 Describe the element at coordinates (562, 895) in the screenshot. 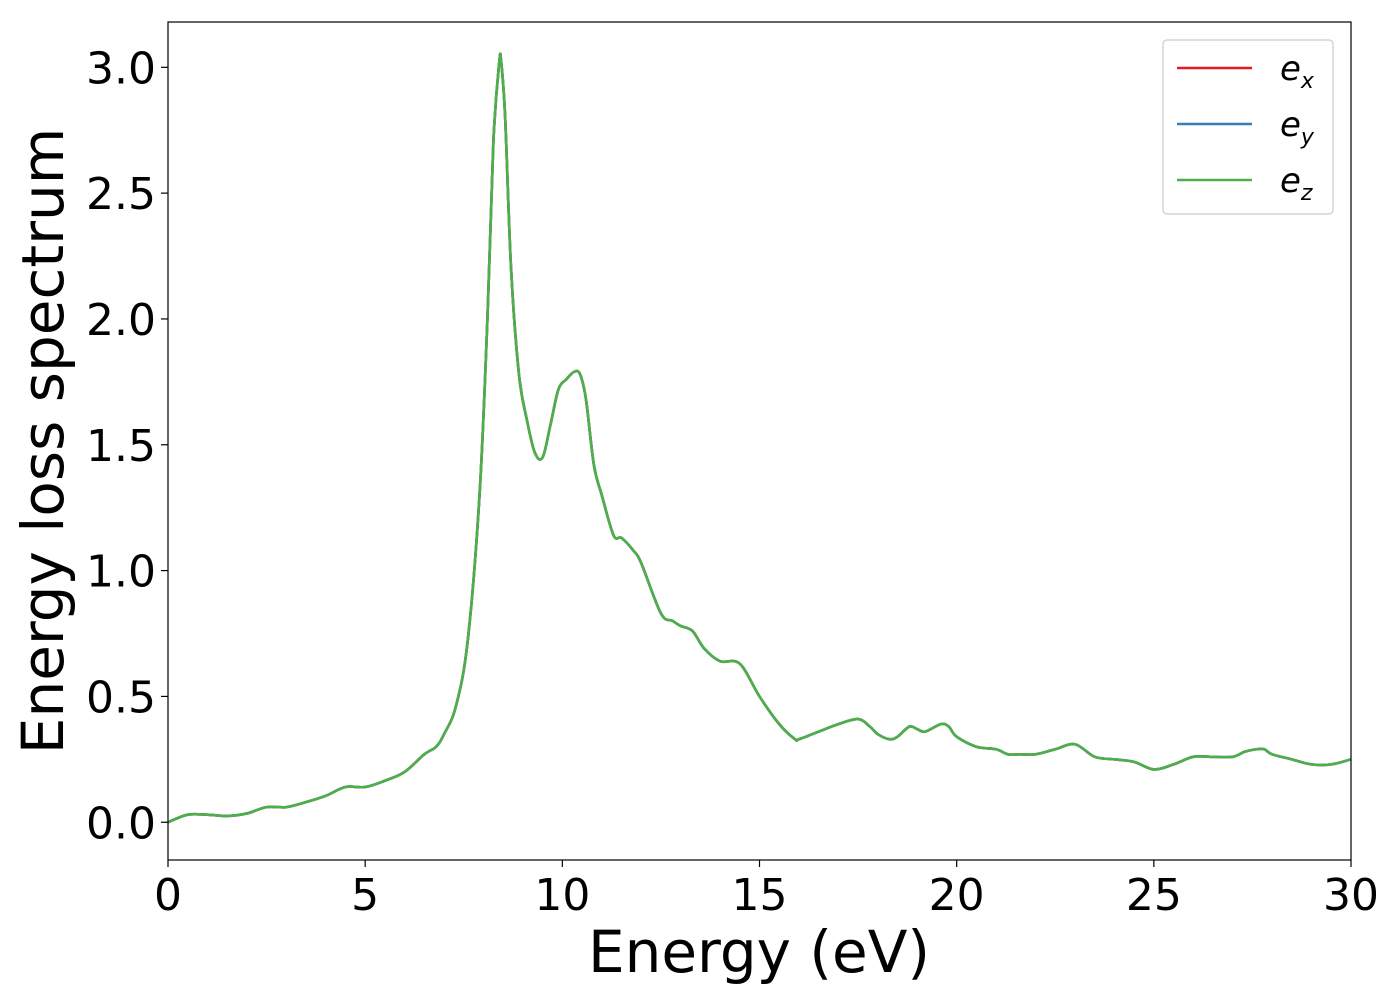

I see `x-tick-label: 10` at that location.